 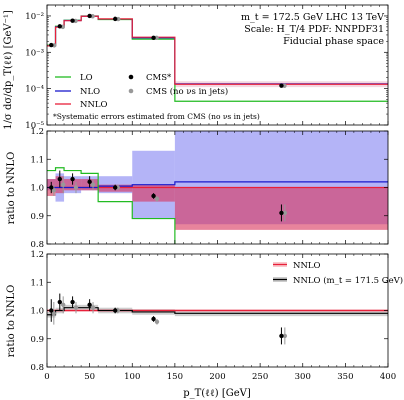 I want to click on x-tick-label: 100, so click(x=132, y=377).